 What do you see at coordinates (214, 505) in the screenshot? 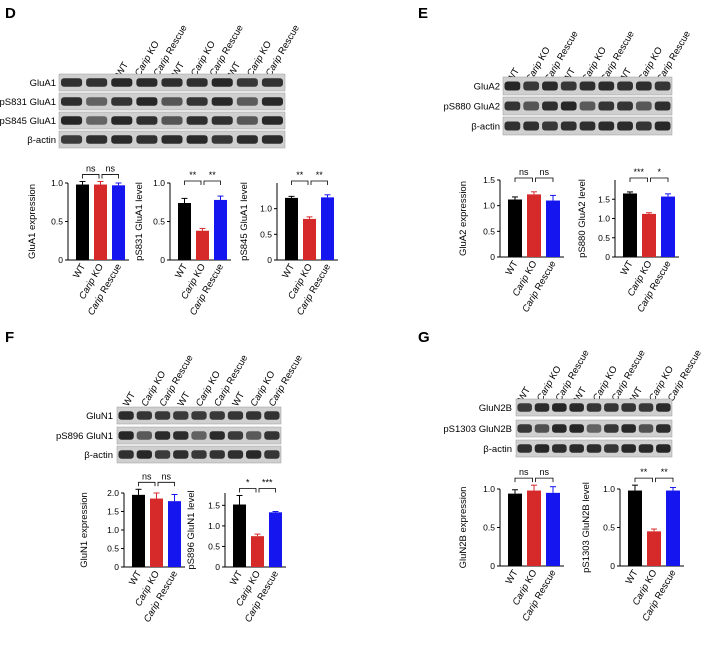
I see `y-tick-label: 1.5` at bounding box center [214, 505].